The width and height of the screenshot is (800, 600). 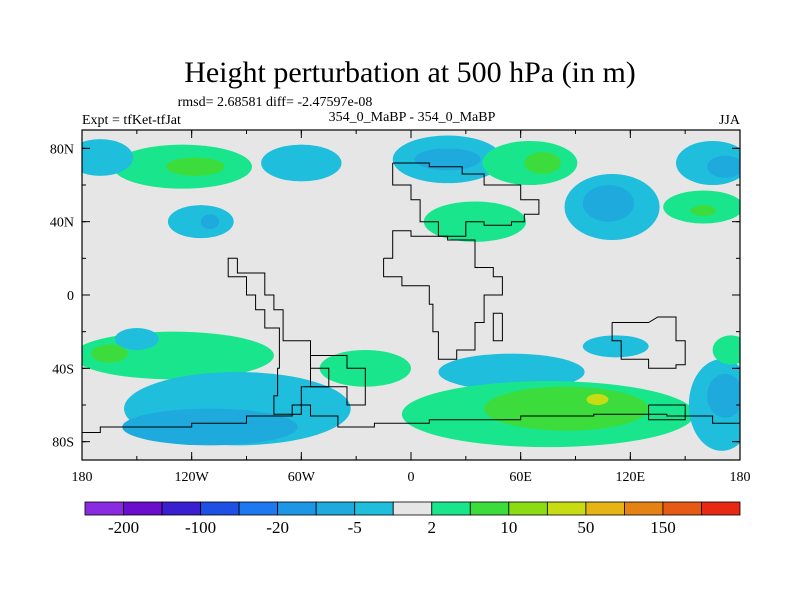 I want to click on stats-label: rmsd= 2.68581 diff= -2.47597e-08, so click(x=275, y=102).